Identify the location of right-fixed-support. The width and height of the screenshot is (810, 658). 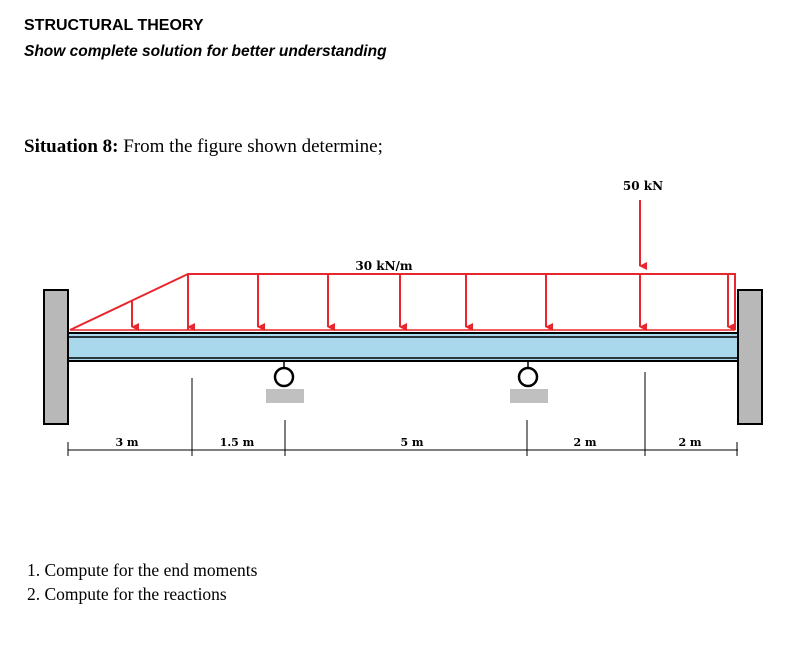
(750, 357).